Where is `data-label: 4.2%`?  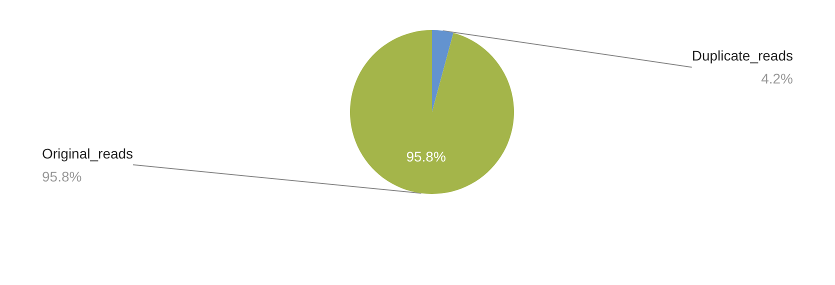 data-label: 4.2% is located at coordinates (777, 78).